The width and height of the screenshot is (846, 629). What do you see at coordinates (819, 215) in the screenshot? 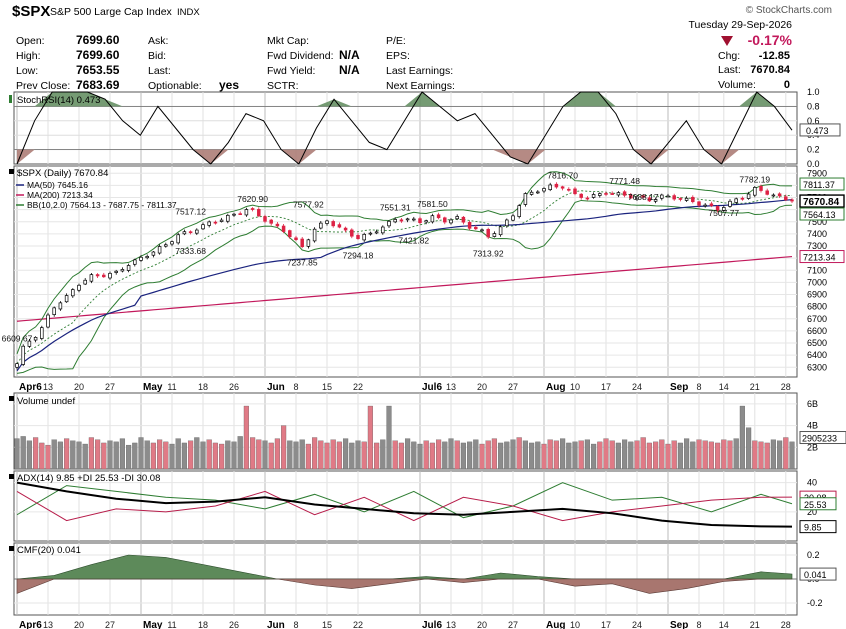
I see `price-badge-text: 7564.13` at bounding box center [819, 215].